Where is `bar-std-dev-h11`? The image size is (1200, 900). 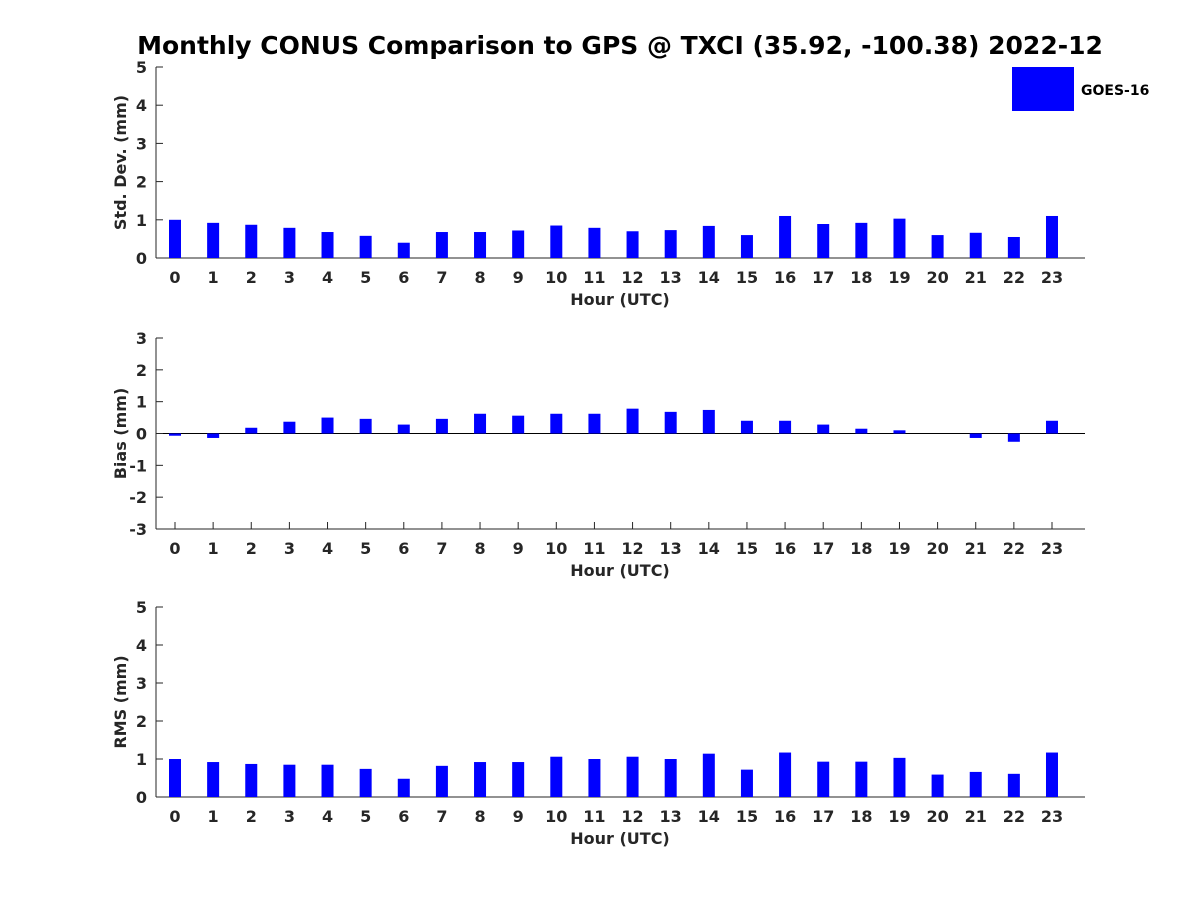 bar-std-dev-h11 is located at coordinates (594, 242).